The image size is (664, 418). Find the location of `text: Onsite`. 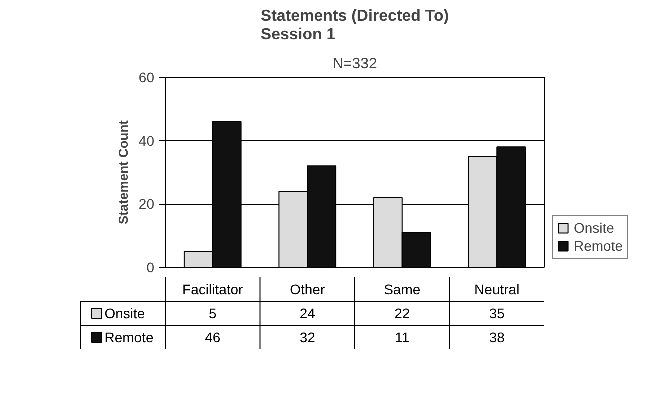

text: Onsite is located at coordinates (594, 228).